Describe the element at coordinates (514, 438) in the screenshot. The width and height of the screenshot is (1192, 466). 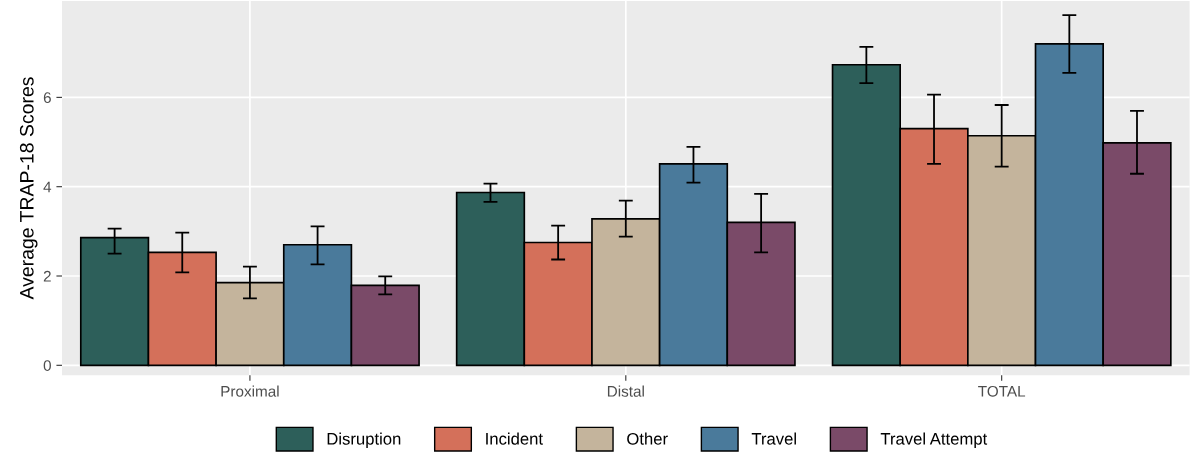
I see `legend-label: Incident` at that location.